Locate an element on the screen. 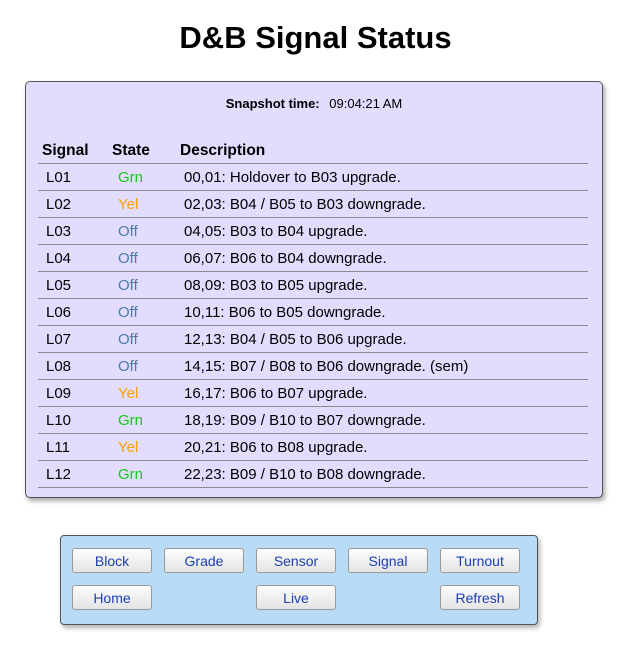 Image resolution: width=631 pixels, height=651 pixels. block-button: Block is located at coordinates (112, 560).